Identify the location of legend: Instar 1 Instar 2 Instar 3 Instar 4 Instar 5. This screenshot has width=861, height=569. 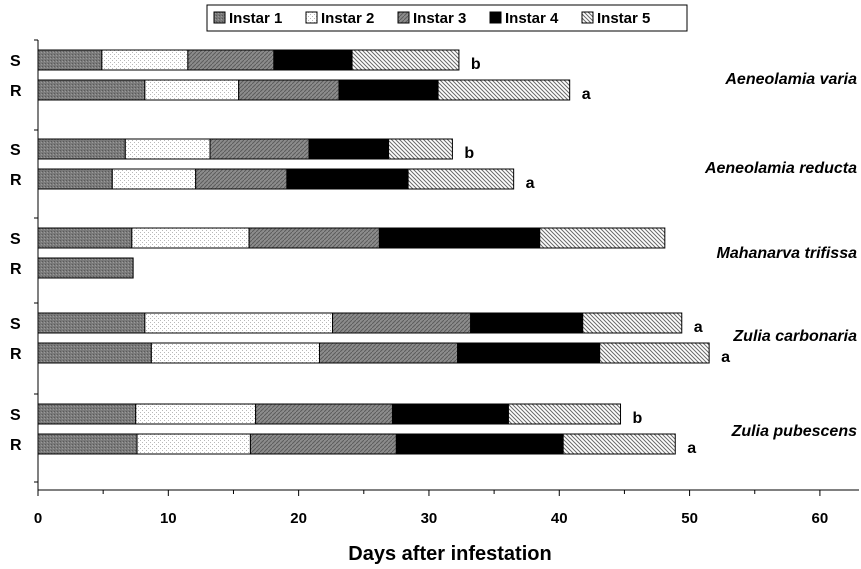
(447, 18).